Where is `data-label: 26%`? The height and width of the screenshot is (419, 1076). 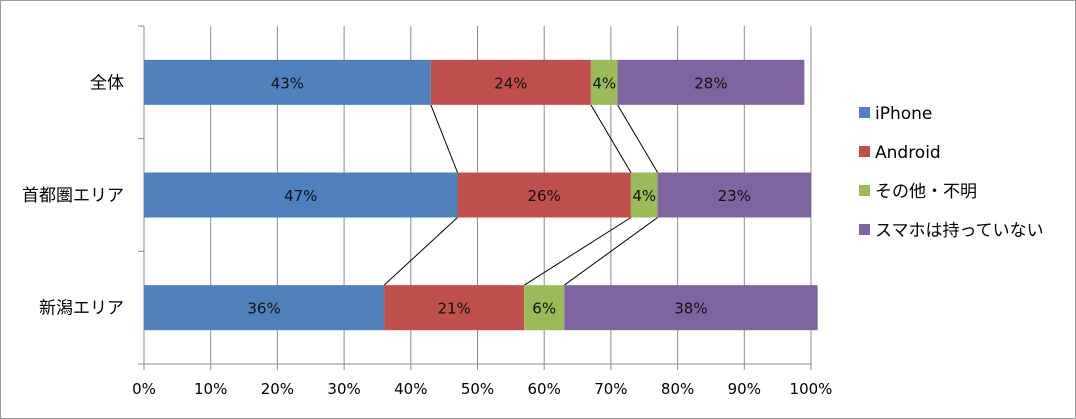 data-label: 26% is located at coordinates (544, 196).